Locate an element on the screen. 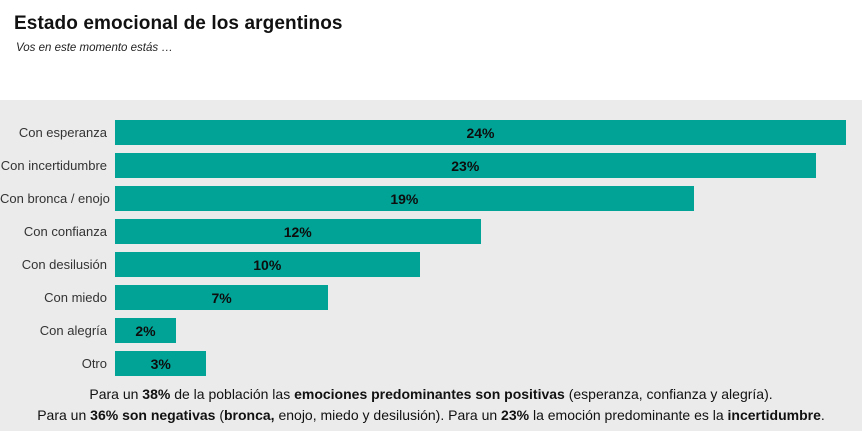 This screenshot has height=438, width=862. bar-row-con-confianza: Con confianza 12% is located at coordinates (423, 231).